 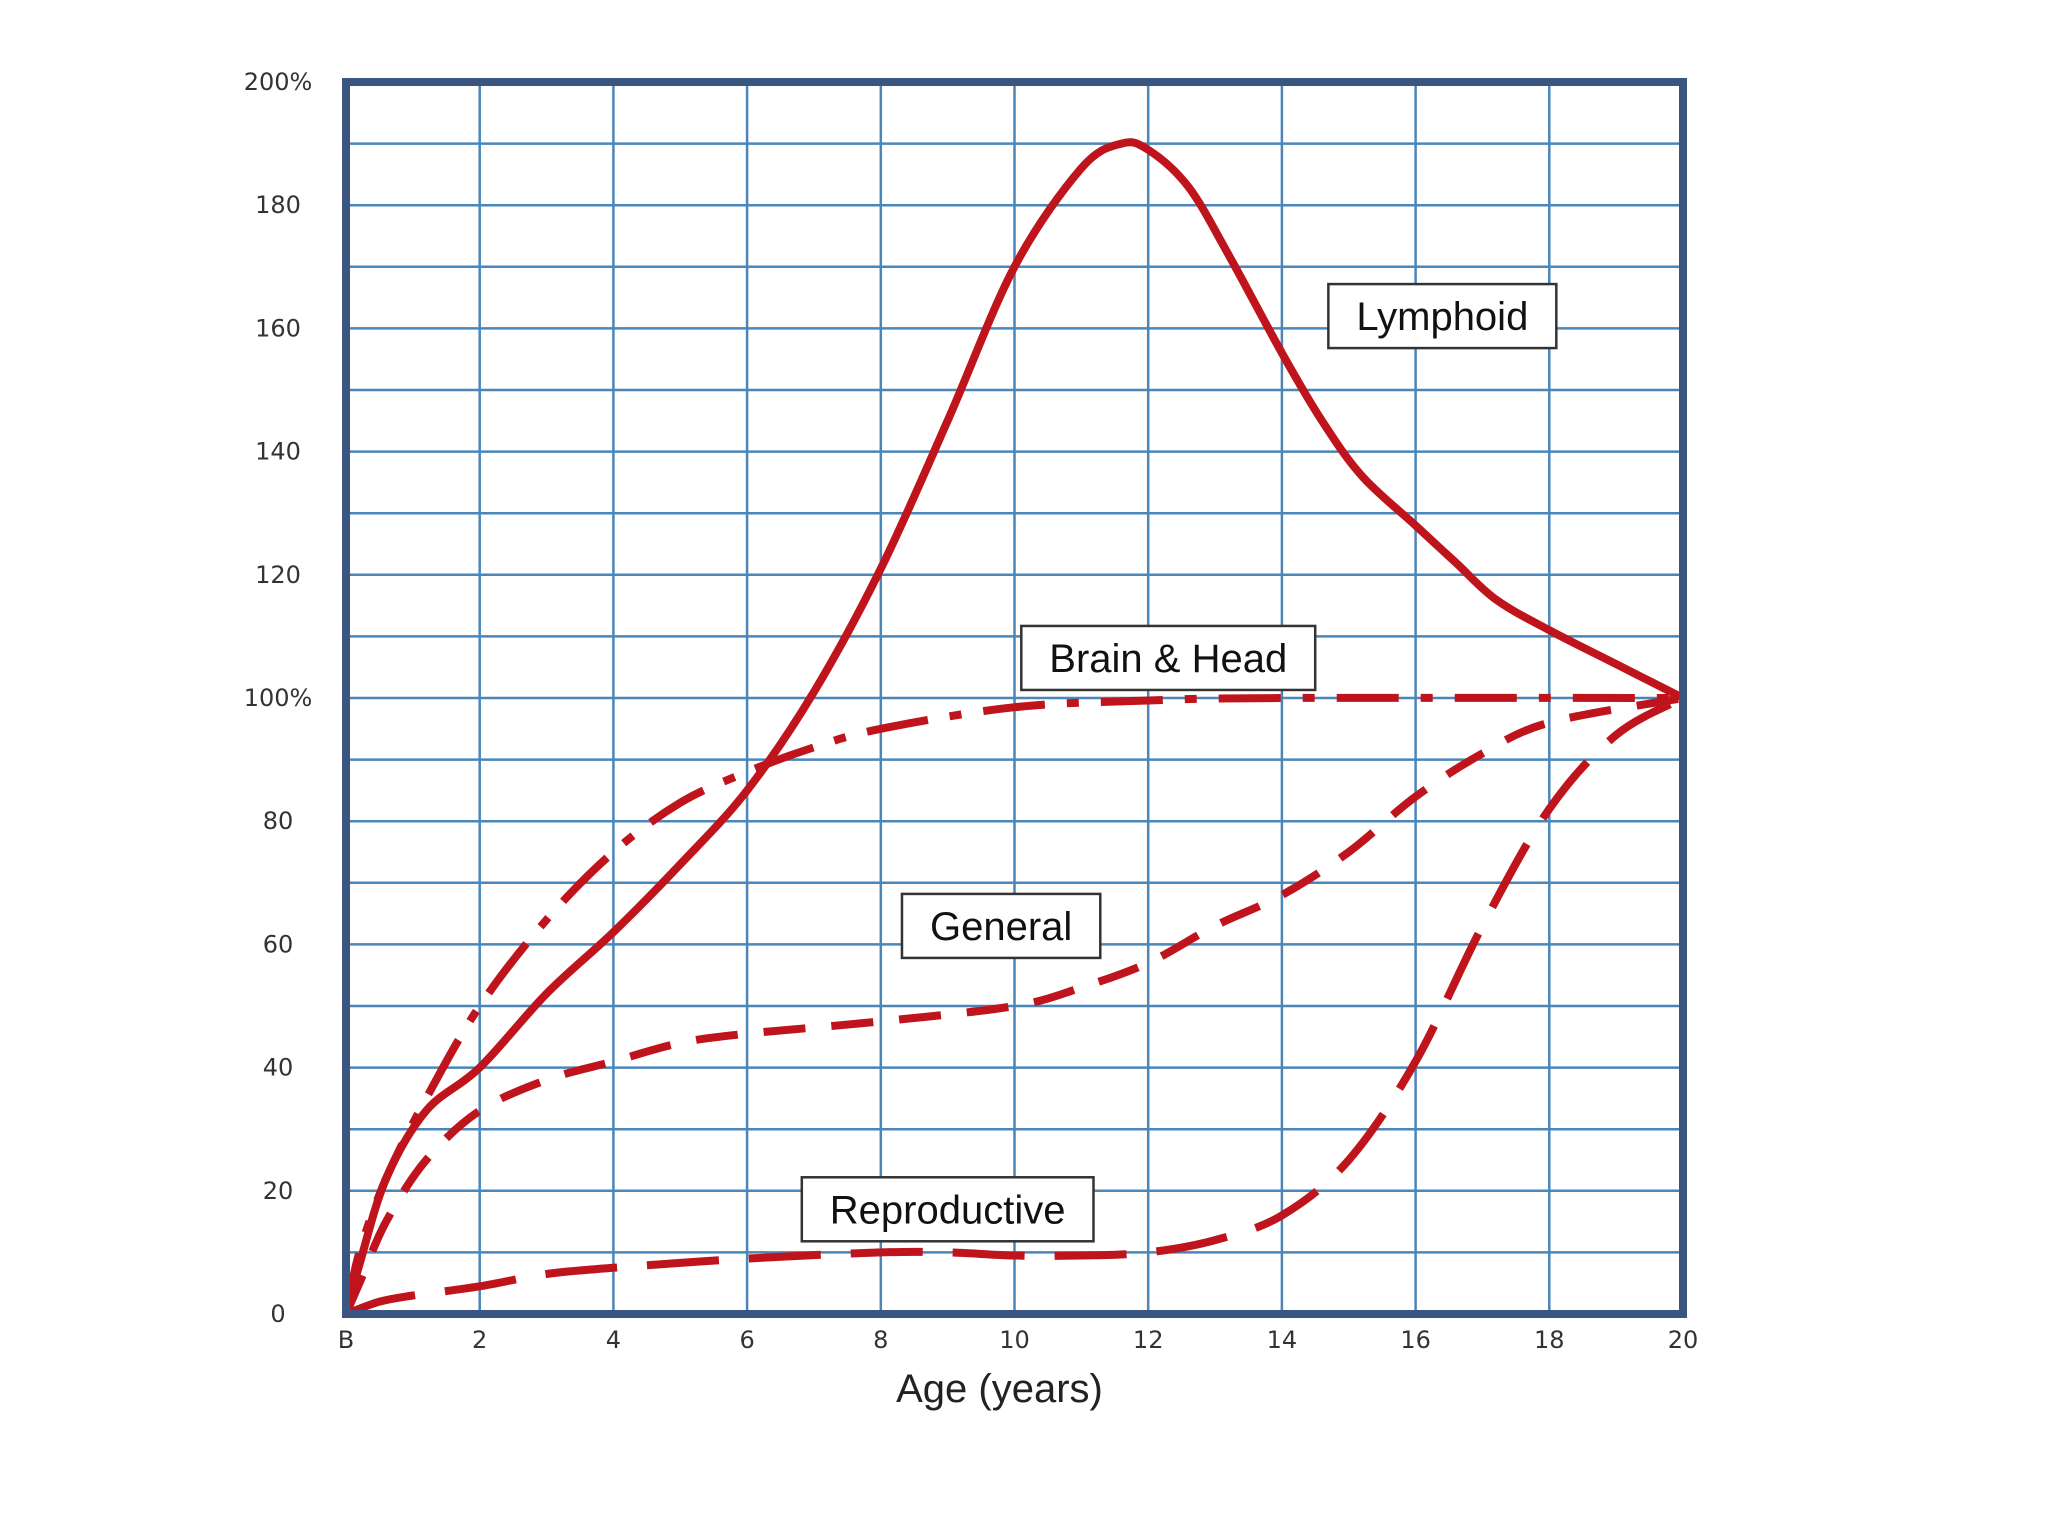 I want to click on callout-brain-and-head: Brain & Head, so click(x=1168, y=658).